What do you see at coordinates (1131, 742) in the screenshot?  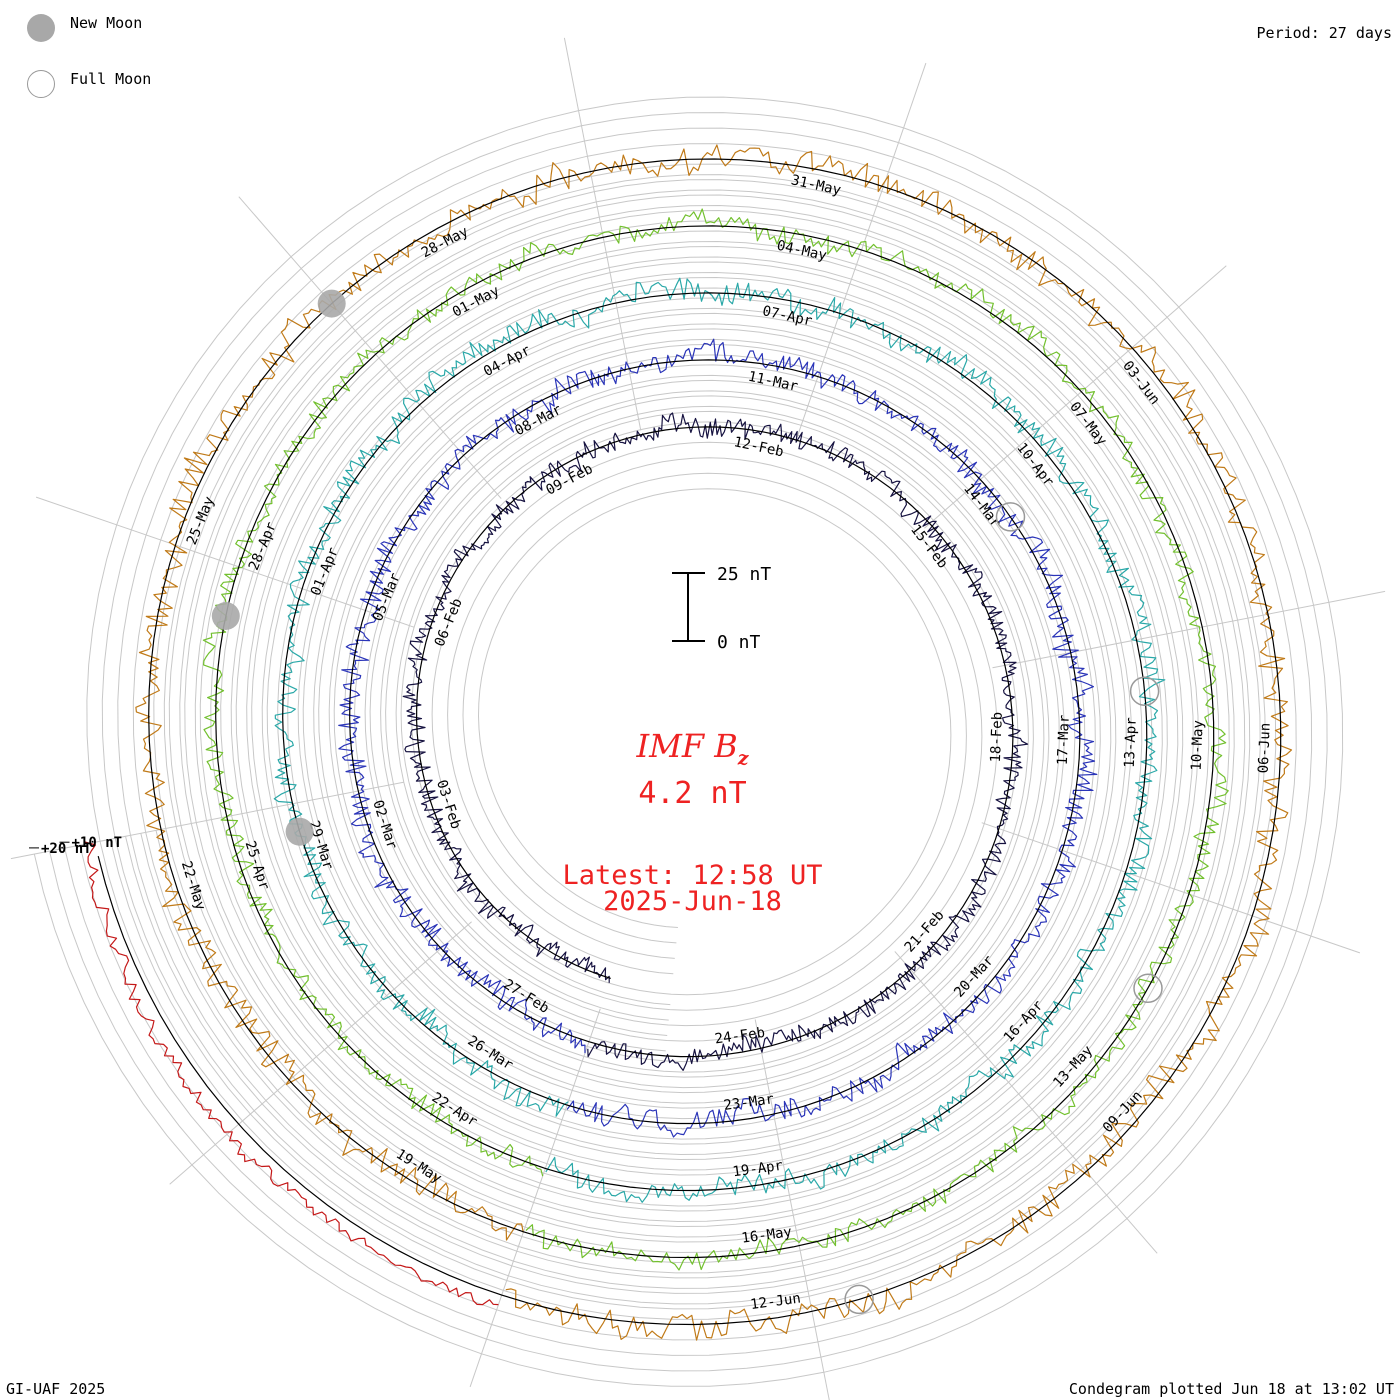 I see `date-label: 13-Apr` at bounding box center [1131, 742].